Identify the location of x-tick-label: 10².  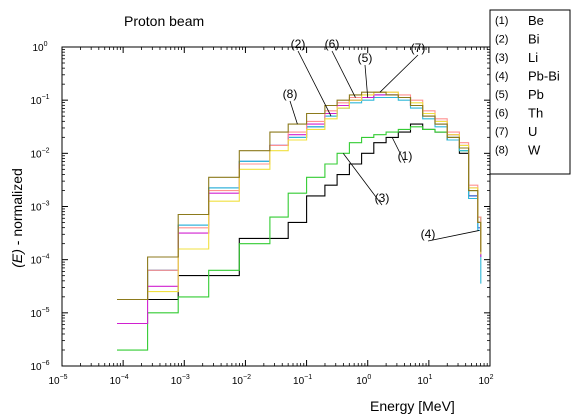
(485, 380).